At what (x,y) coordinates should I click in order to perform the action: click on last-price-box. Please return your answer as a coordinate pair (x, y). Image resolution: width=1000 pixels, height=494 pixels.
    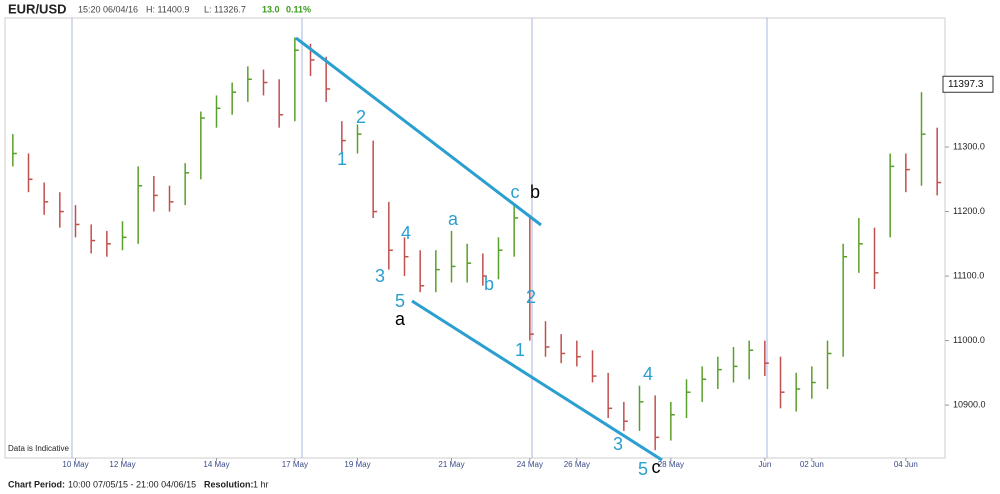
    Looking at the image, I should click on (968, 84).